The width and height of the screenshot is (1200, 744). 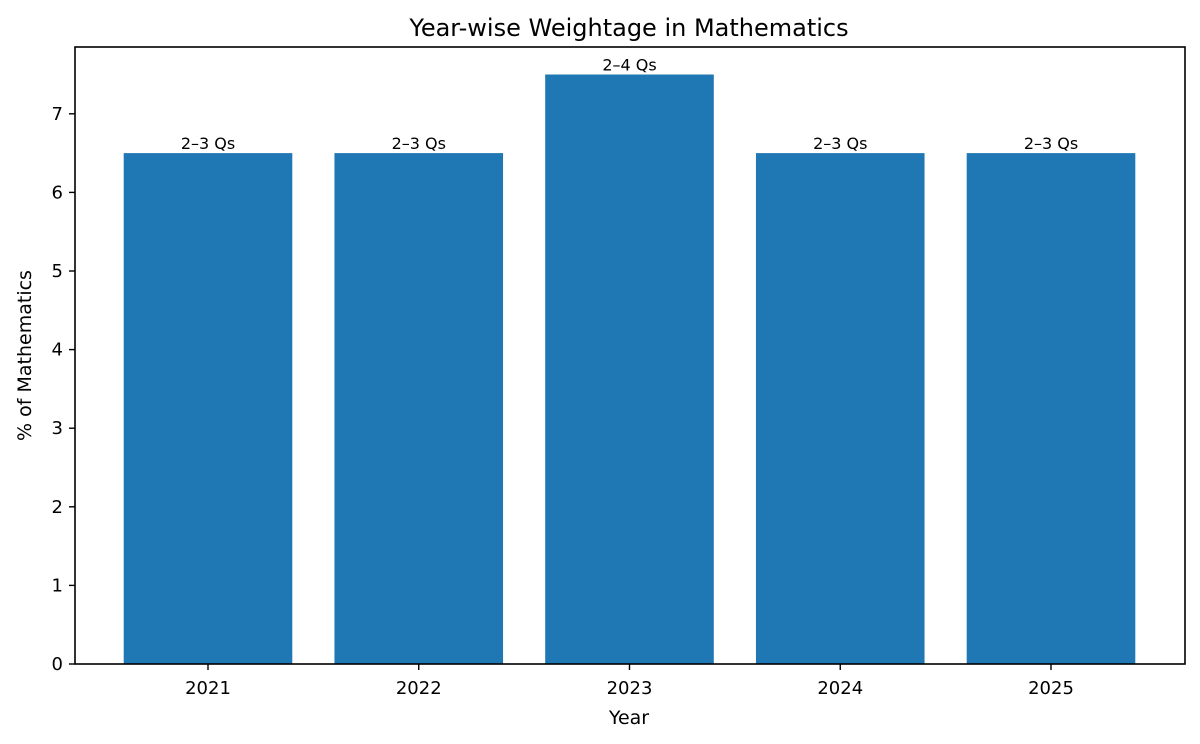 What do you see at coordinates (57, 507) in the screenshot?
I see `y-tick-label: 2` at bounding box center [57, 507].